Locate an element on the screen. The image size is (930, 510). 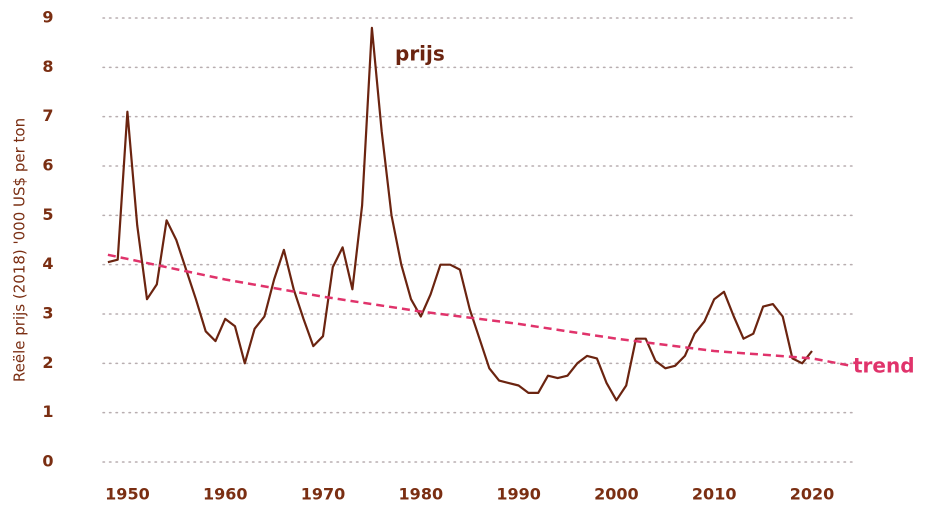
y-tick-label: 0 is located at coordinates (47, 461).